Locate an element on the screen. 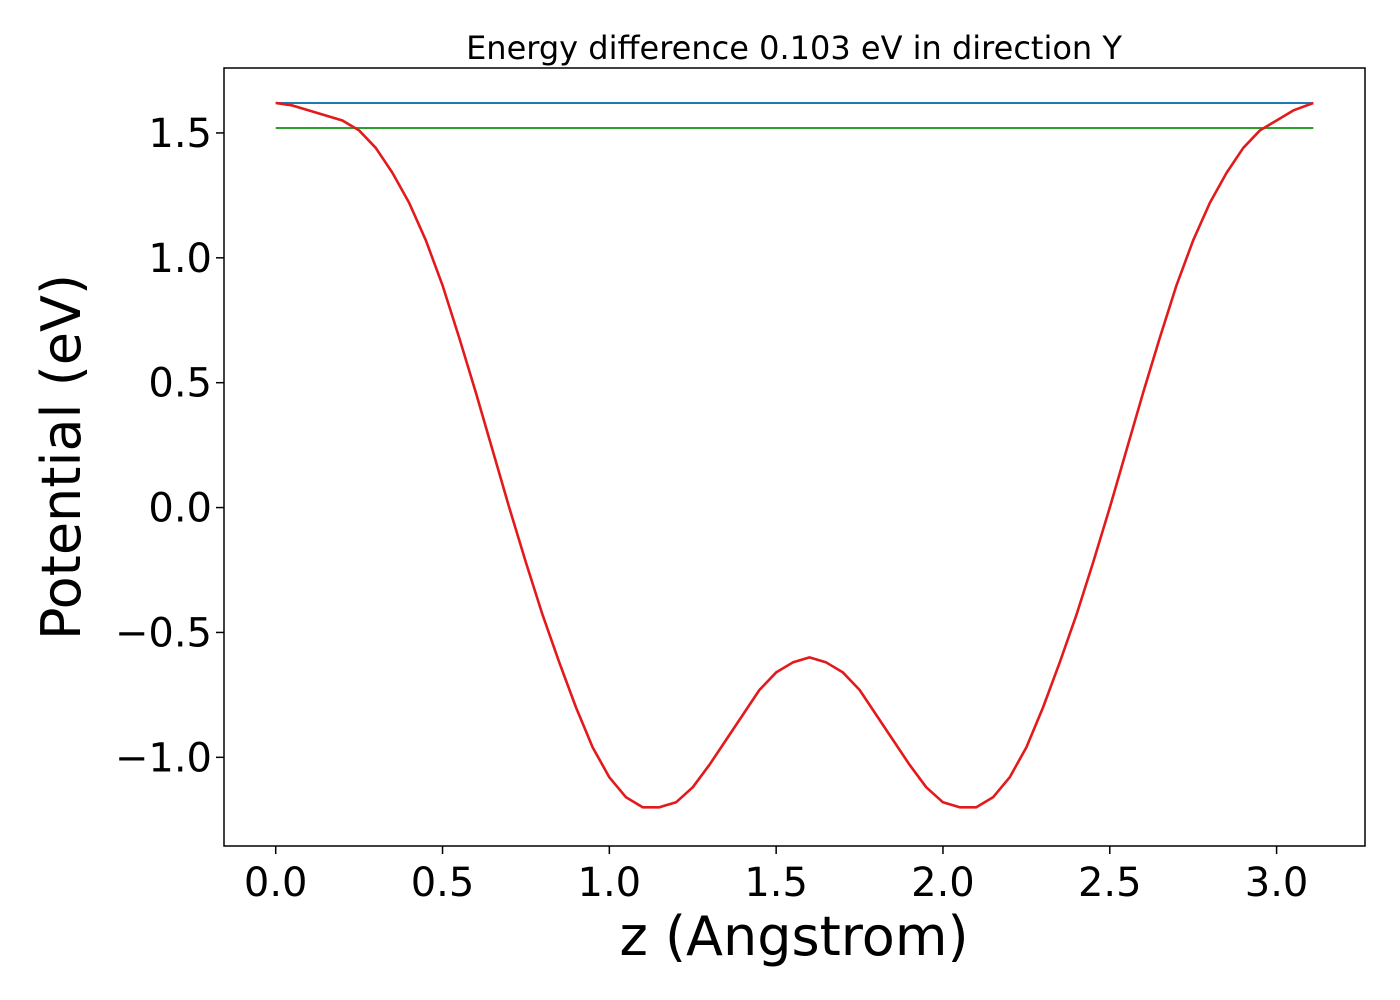 This screenshot has width=1400, height=1000. x-axis-ticks: 0.0 0.5 1.0 1.5 2.0 2.5 3.0 is located at coordinates (776, 876).